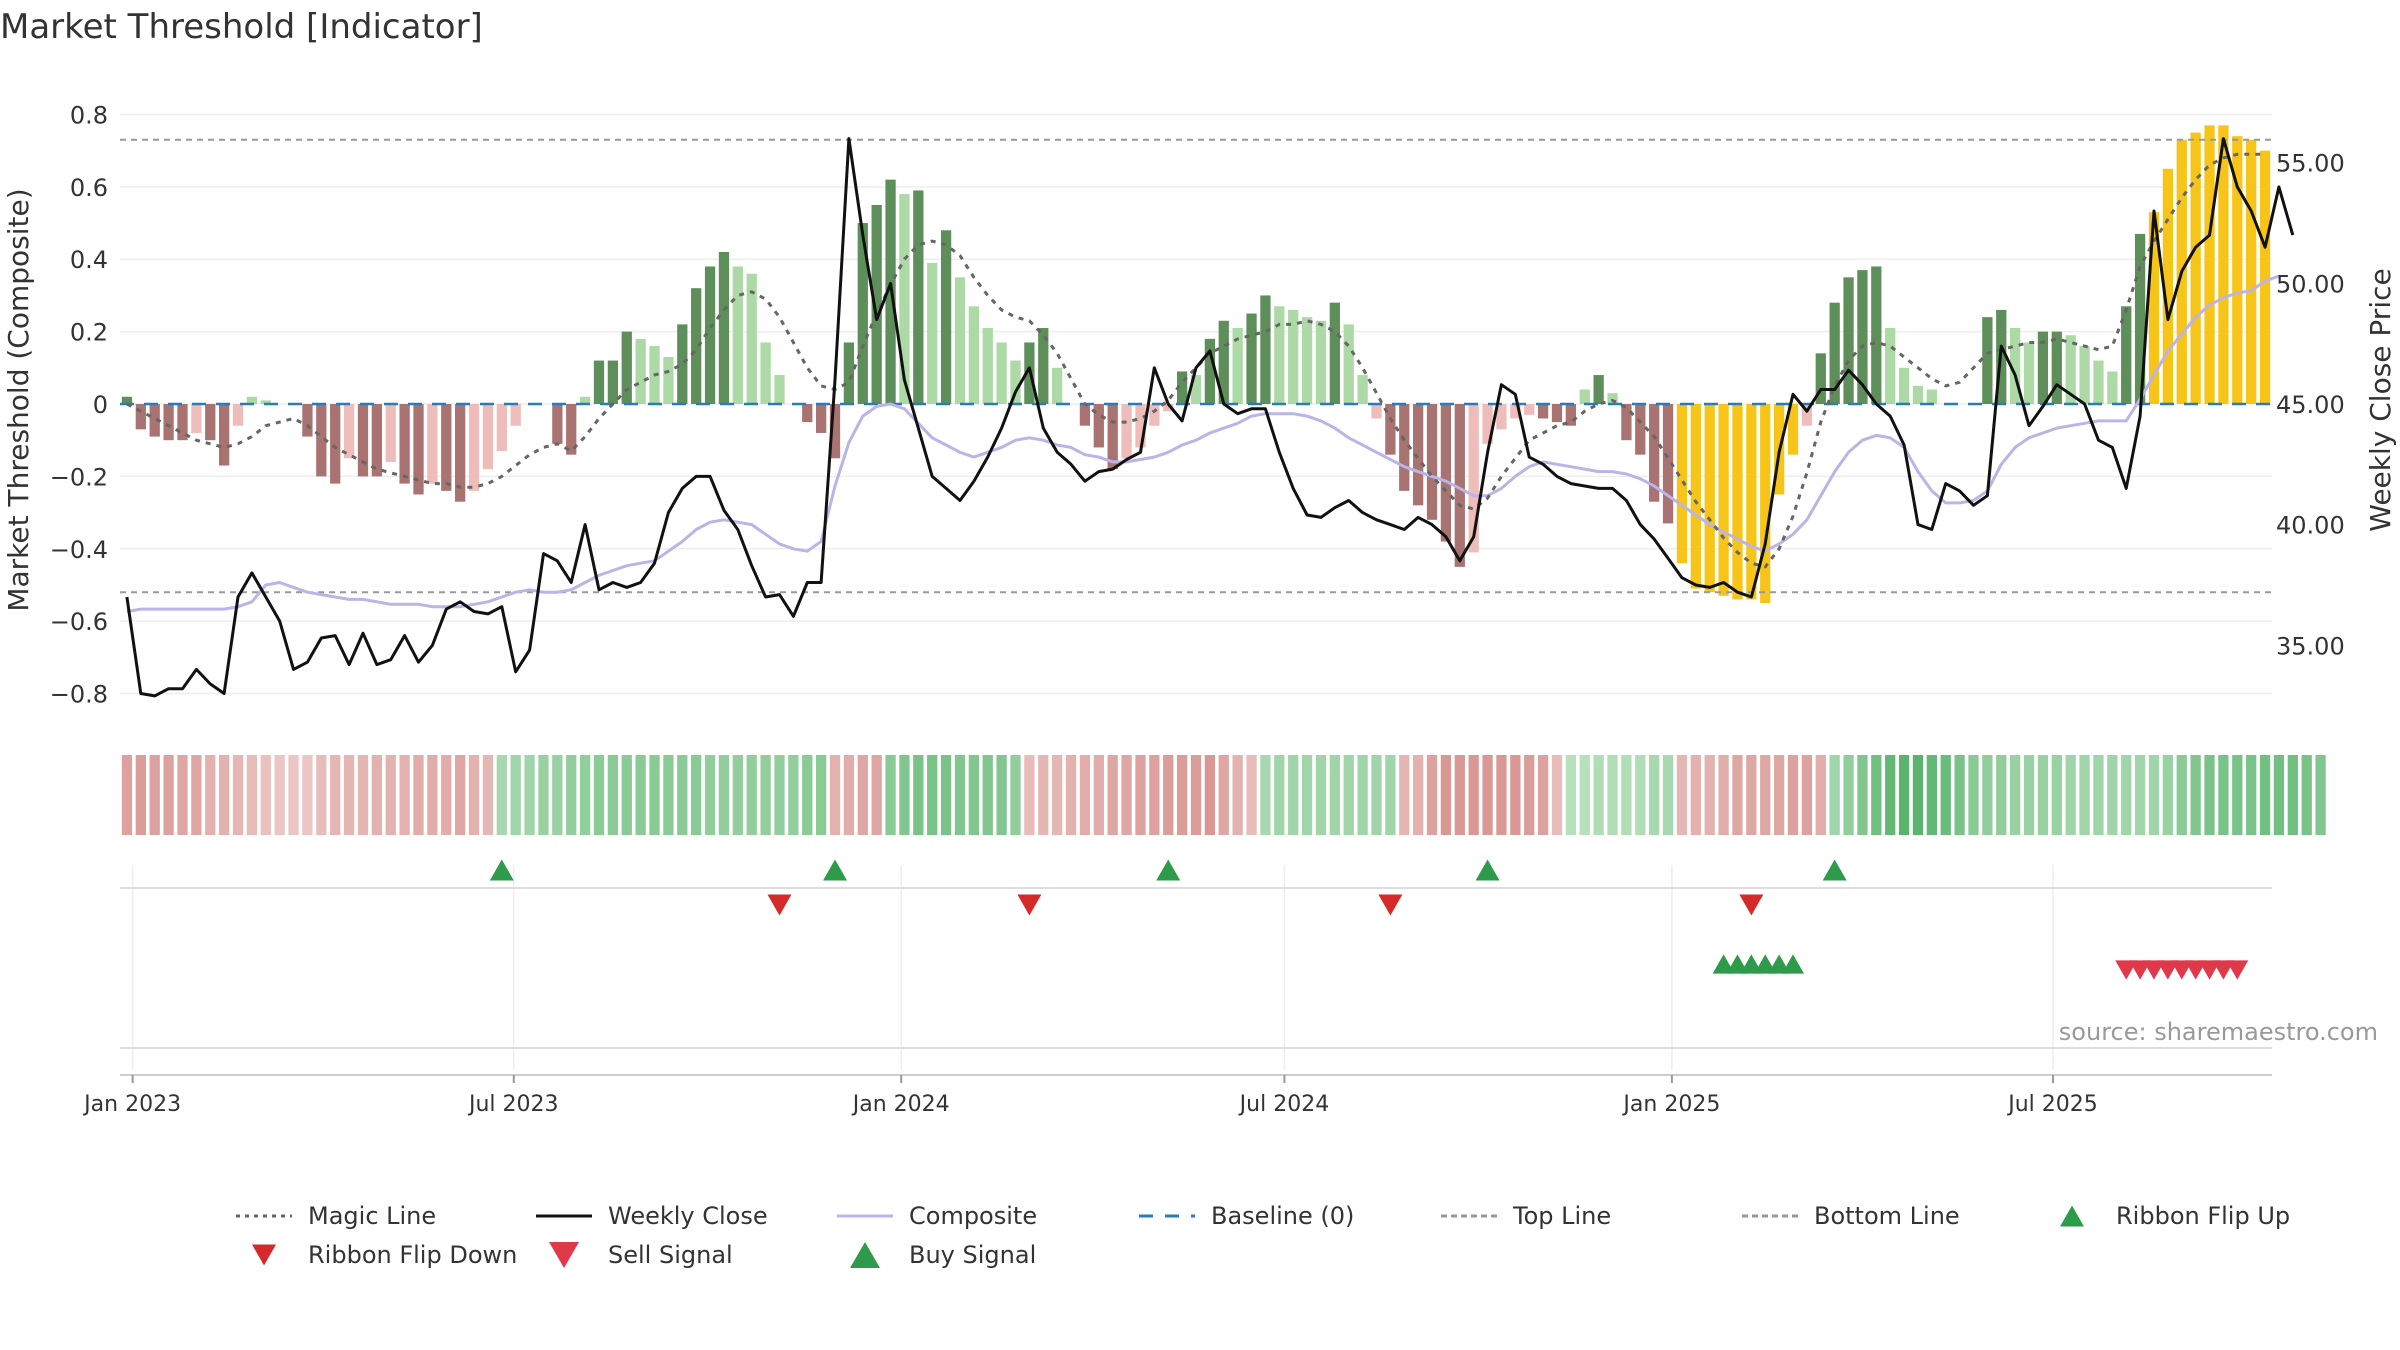  Describe the element at coordinates (79, 550) in the screenshot. I see `y-tick-label: −0.4` at that location.